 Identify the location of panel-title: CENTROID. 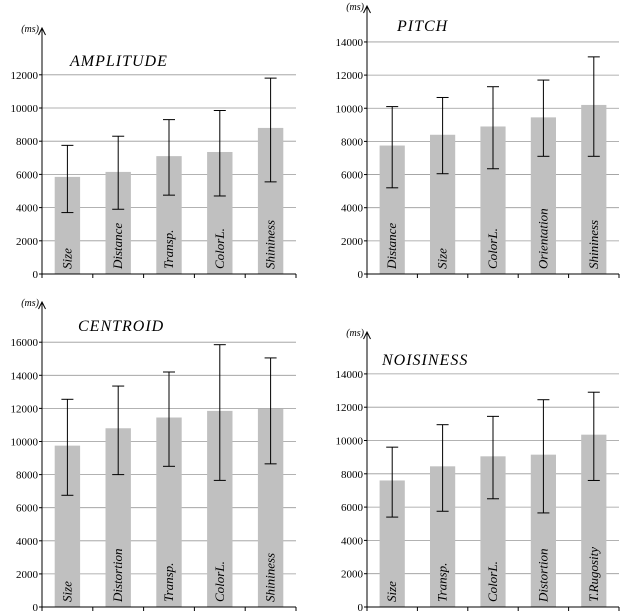
(121, 326).